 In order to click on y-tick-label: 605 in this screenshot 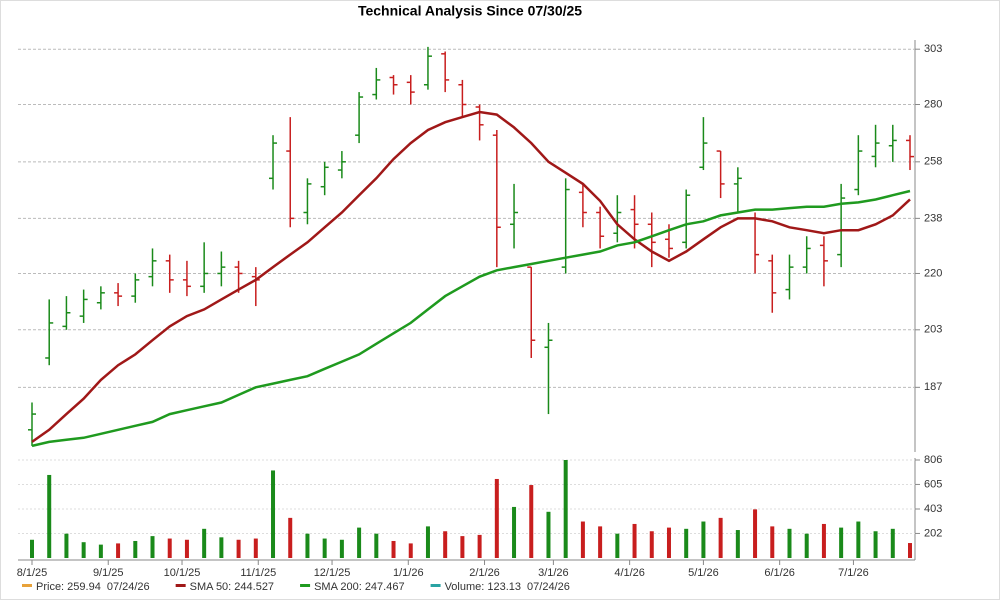, I will do `click(933, 484)`.